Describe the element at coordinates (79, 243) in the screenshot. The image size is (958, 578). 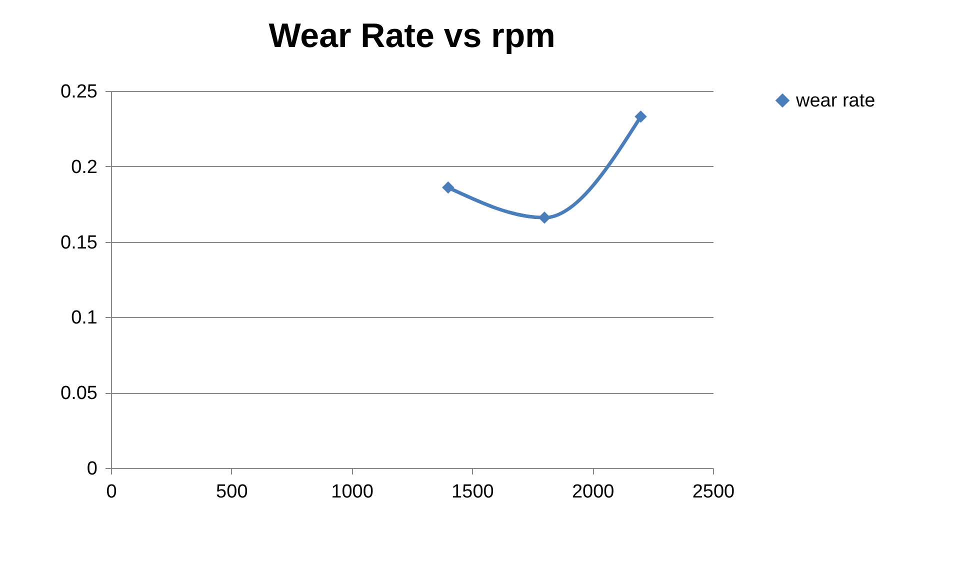
I see `y-tick-label: 0.15` at that location.